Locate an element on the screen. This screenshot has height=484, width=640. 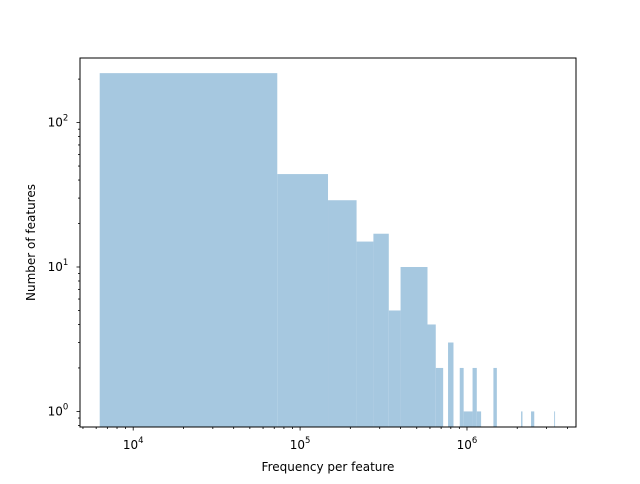
y-axis-label: Number of features is located at coordinates (31, 242).